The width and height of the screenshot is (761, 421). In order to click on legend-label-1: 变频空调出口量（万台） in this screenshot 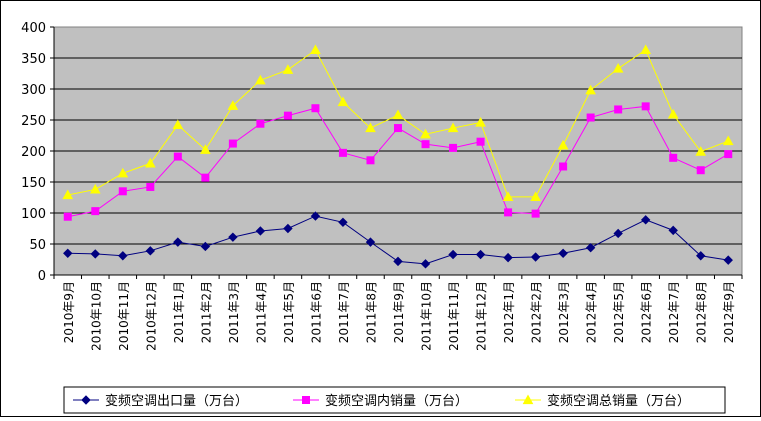, I will do `click(176, 401)`.